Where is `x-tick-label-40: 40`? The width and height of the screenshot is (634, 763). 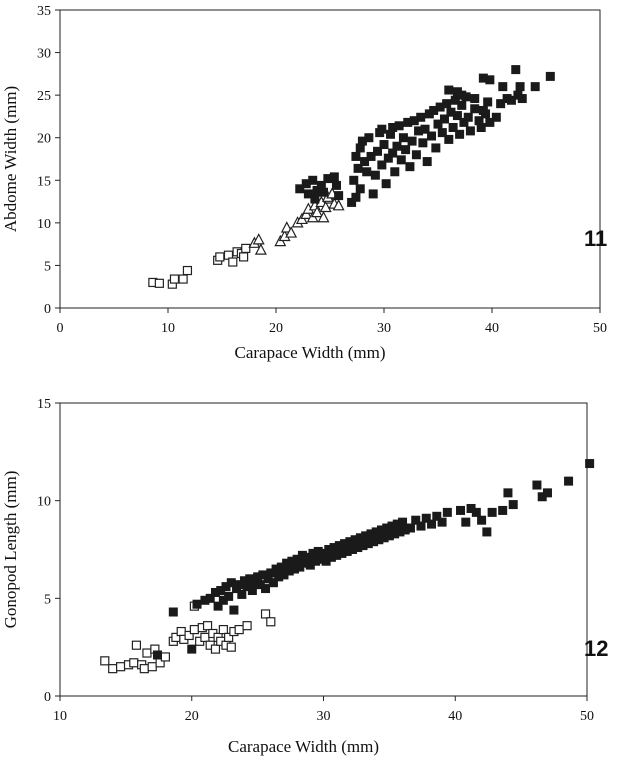
x-tick-label-40: 40 is located at coordinates (492, 328).